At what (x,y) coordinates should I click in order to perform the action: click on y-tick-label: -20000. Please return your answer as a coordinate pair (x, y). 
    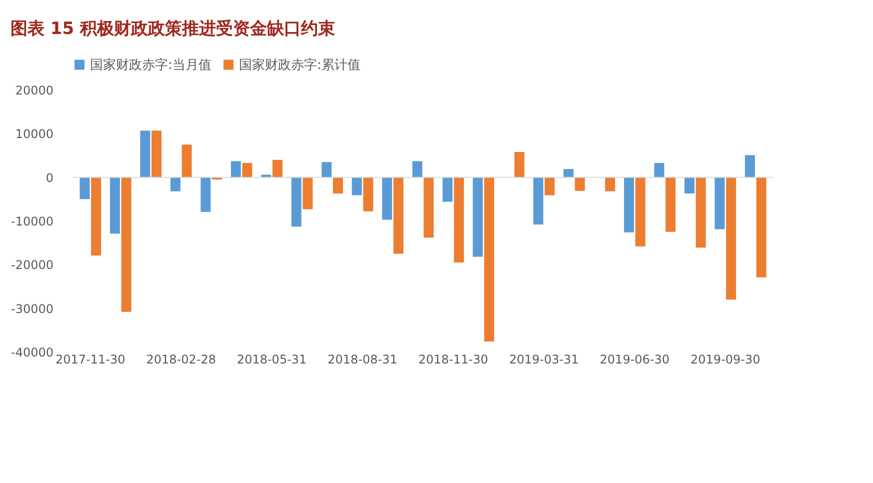
    Looking at the image, I should click on (32, 265).